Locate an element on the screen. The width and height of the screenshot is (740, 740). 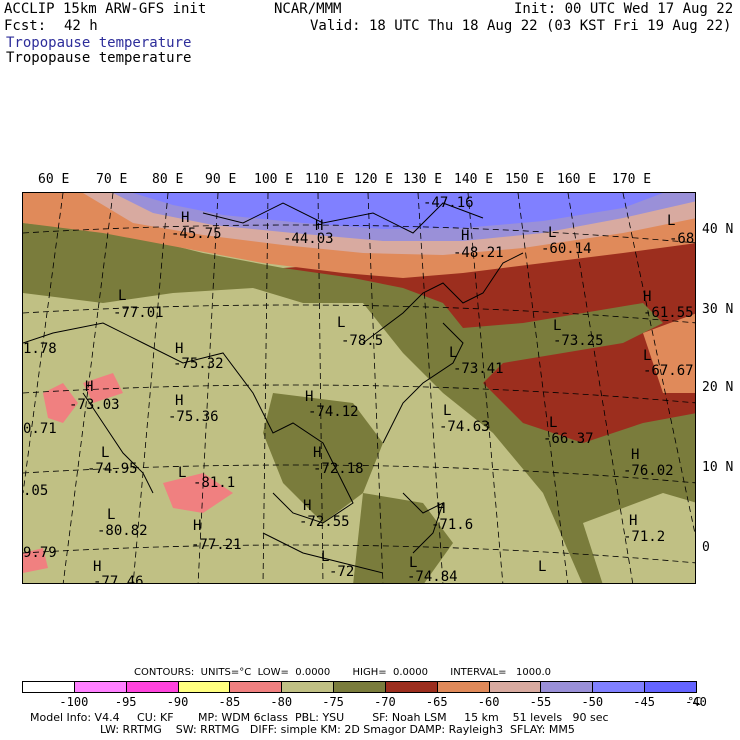
map-value: -61.55 is located at coordinates (668, 313).